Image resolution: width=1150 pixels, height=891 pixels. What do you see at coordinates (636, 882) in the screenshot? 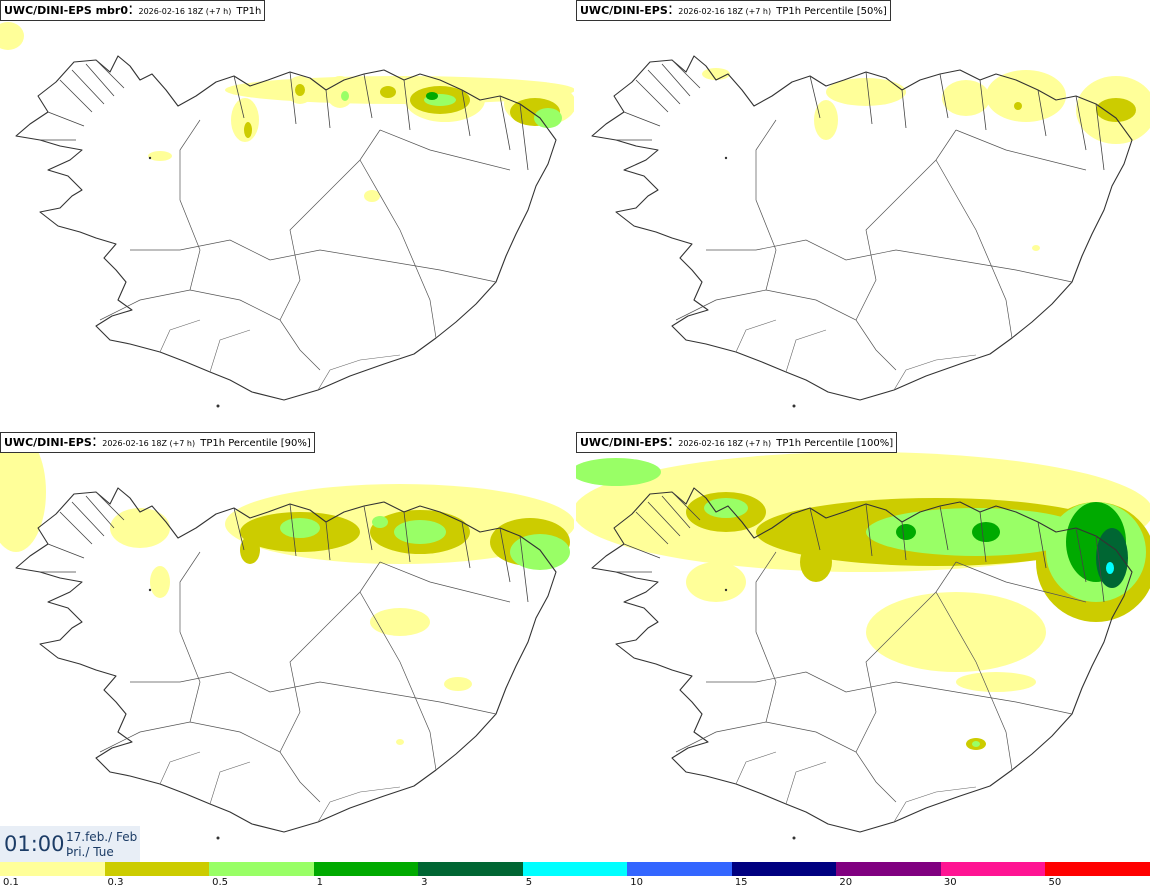
I see `colorbar-tick-label: 10` at bounding box center [636, 882].